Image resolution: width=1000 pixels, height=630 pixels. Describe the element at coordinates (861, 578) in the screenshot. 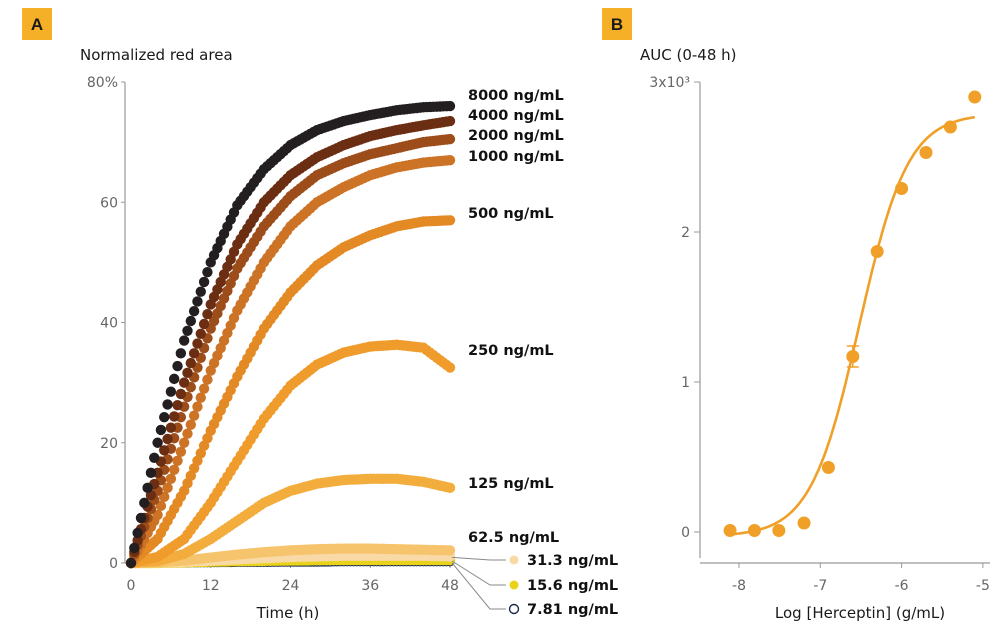

I see `panel-b-x-ticks: -8 -7 -6 -5` at that location.